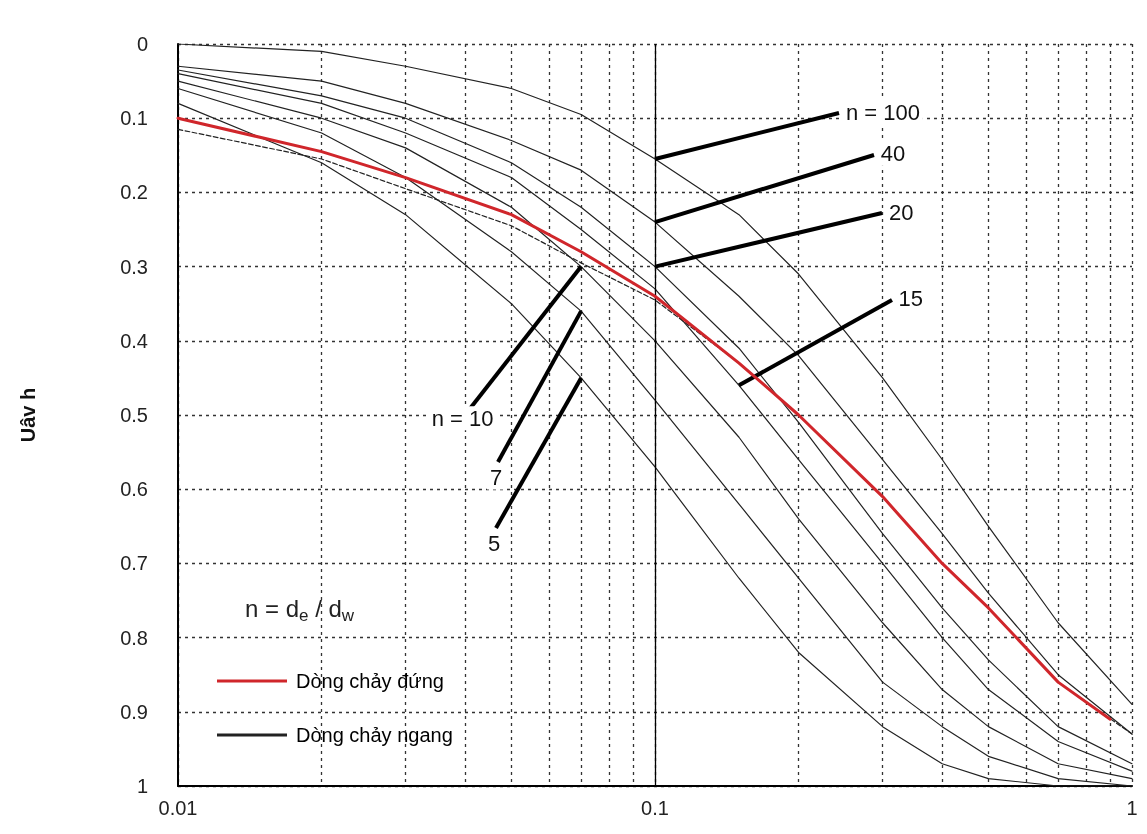  What do you see at coordinates (134, 489) in the screenshot?
I see `y-tick-label: 0.6` at bounding box center [134, 489].